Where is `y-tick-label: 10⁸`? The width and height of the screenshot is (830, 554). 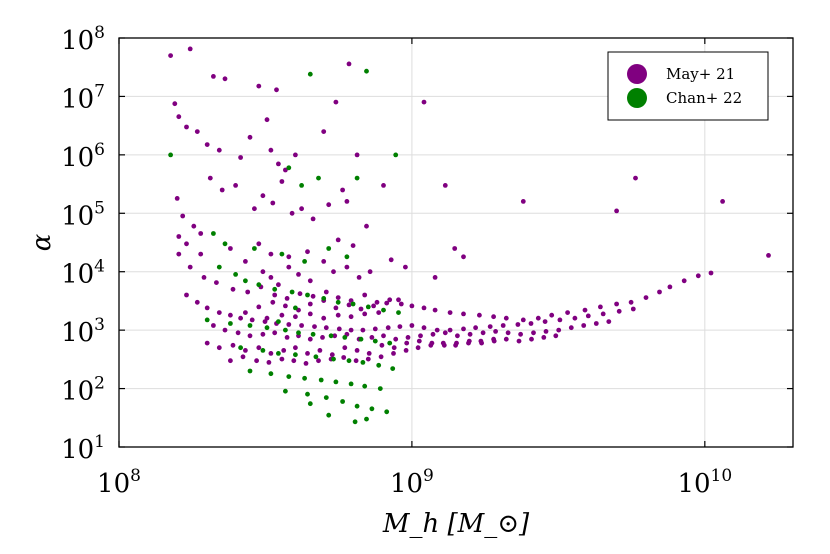 y-tick-label: 10⁸ is located at coordinates (83, 39).